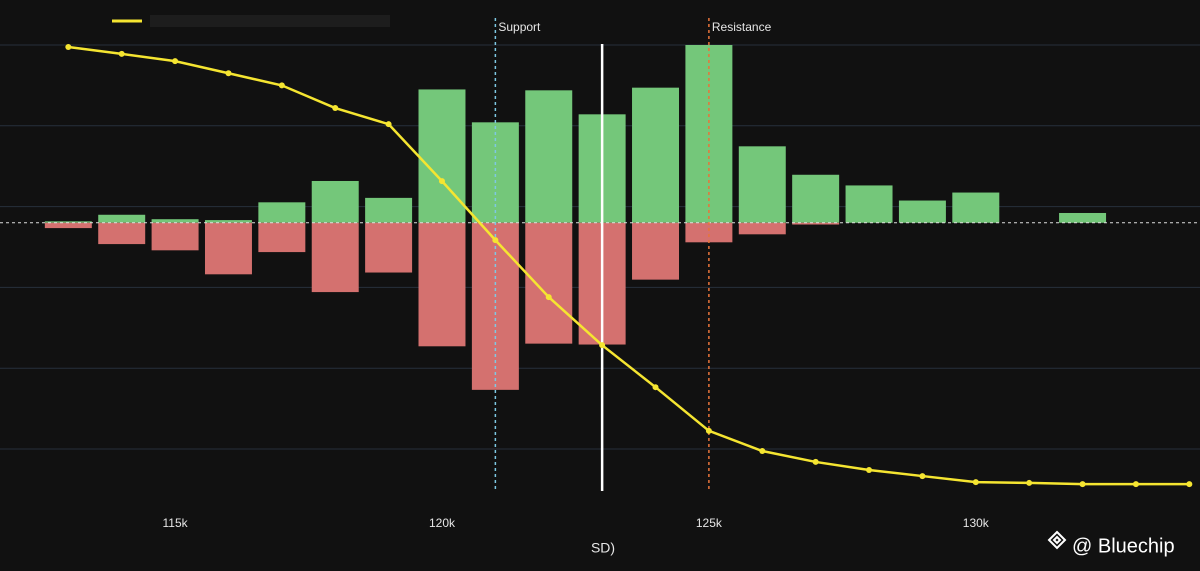 The height and width of the screenshot is (571, 1200). What do you see at coordinates (442, 523) in the screenshot?
I see `x-tick-label: 120k` at bounding box center [442, 523].